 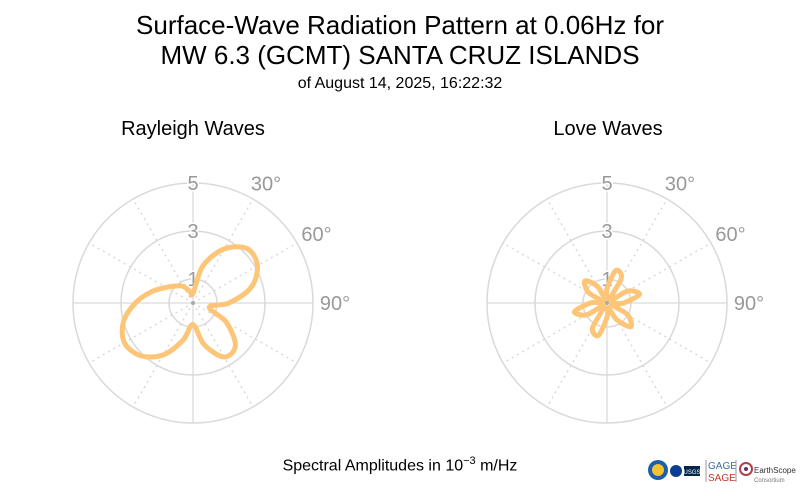 I want to click on rayleigh-panel-title: Rayleigh Waves, so click(x=193, y=129).